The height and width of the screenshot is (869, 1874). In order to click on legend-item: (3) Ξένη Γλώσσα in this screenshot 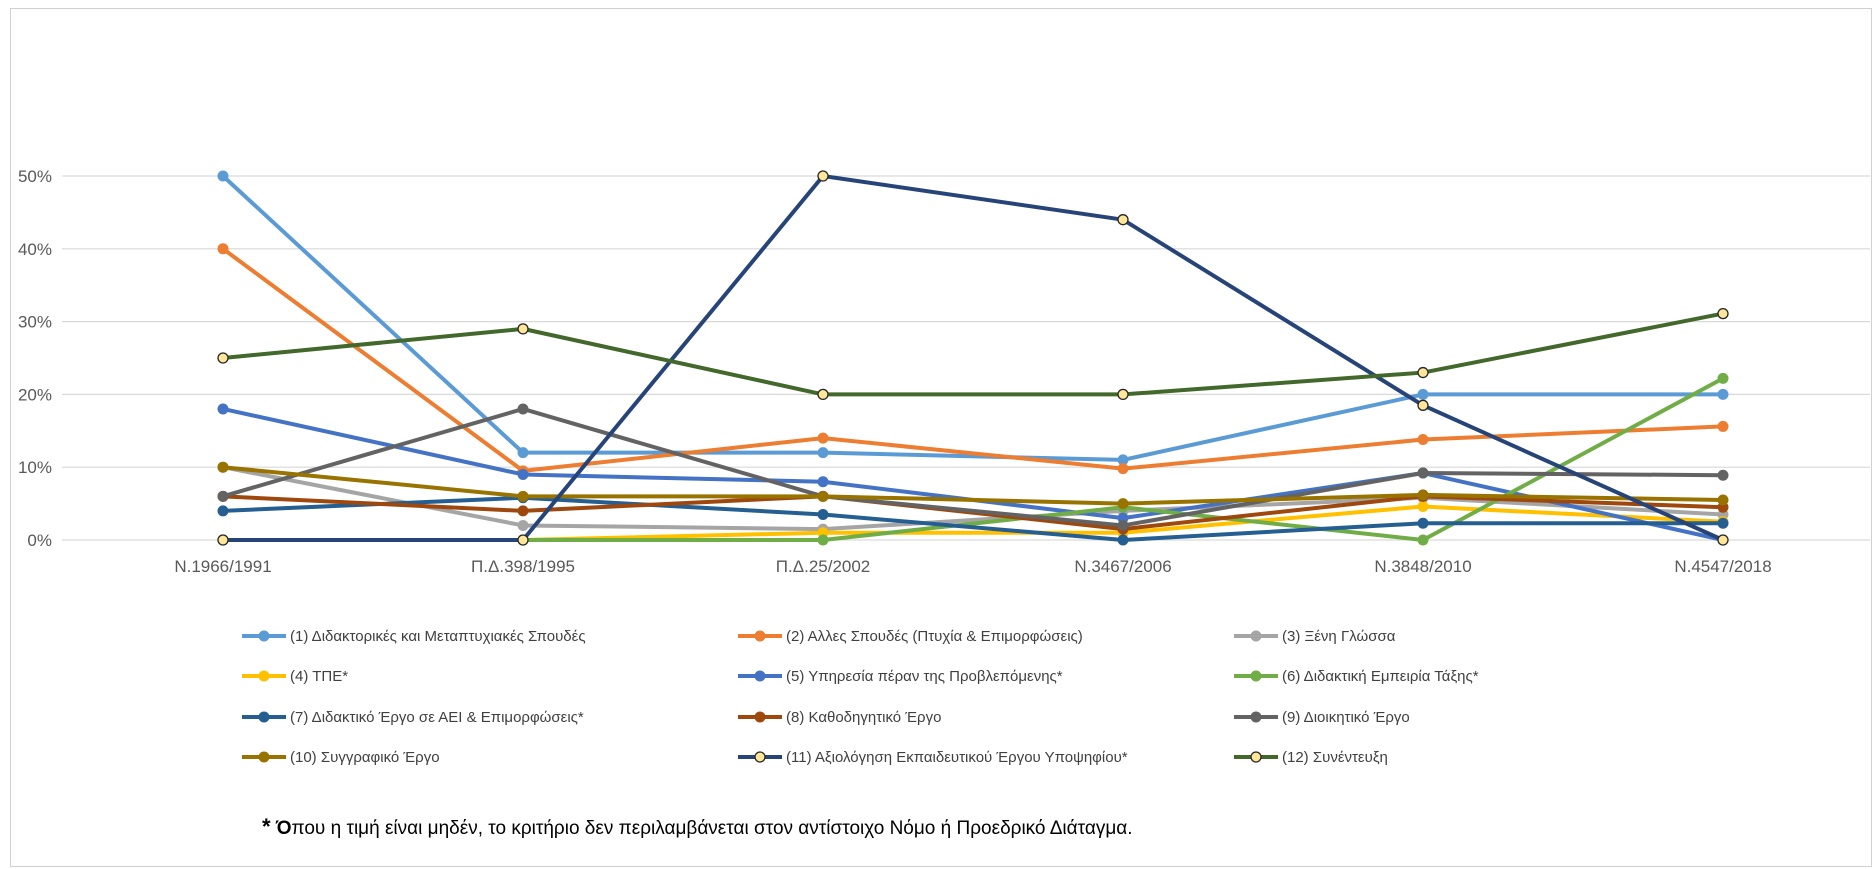, I will do `click(1315, 636)`.